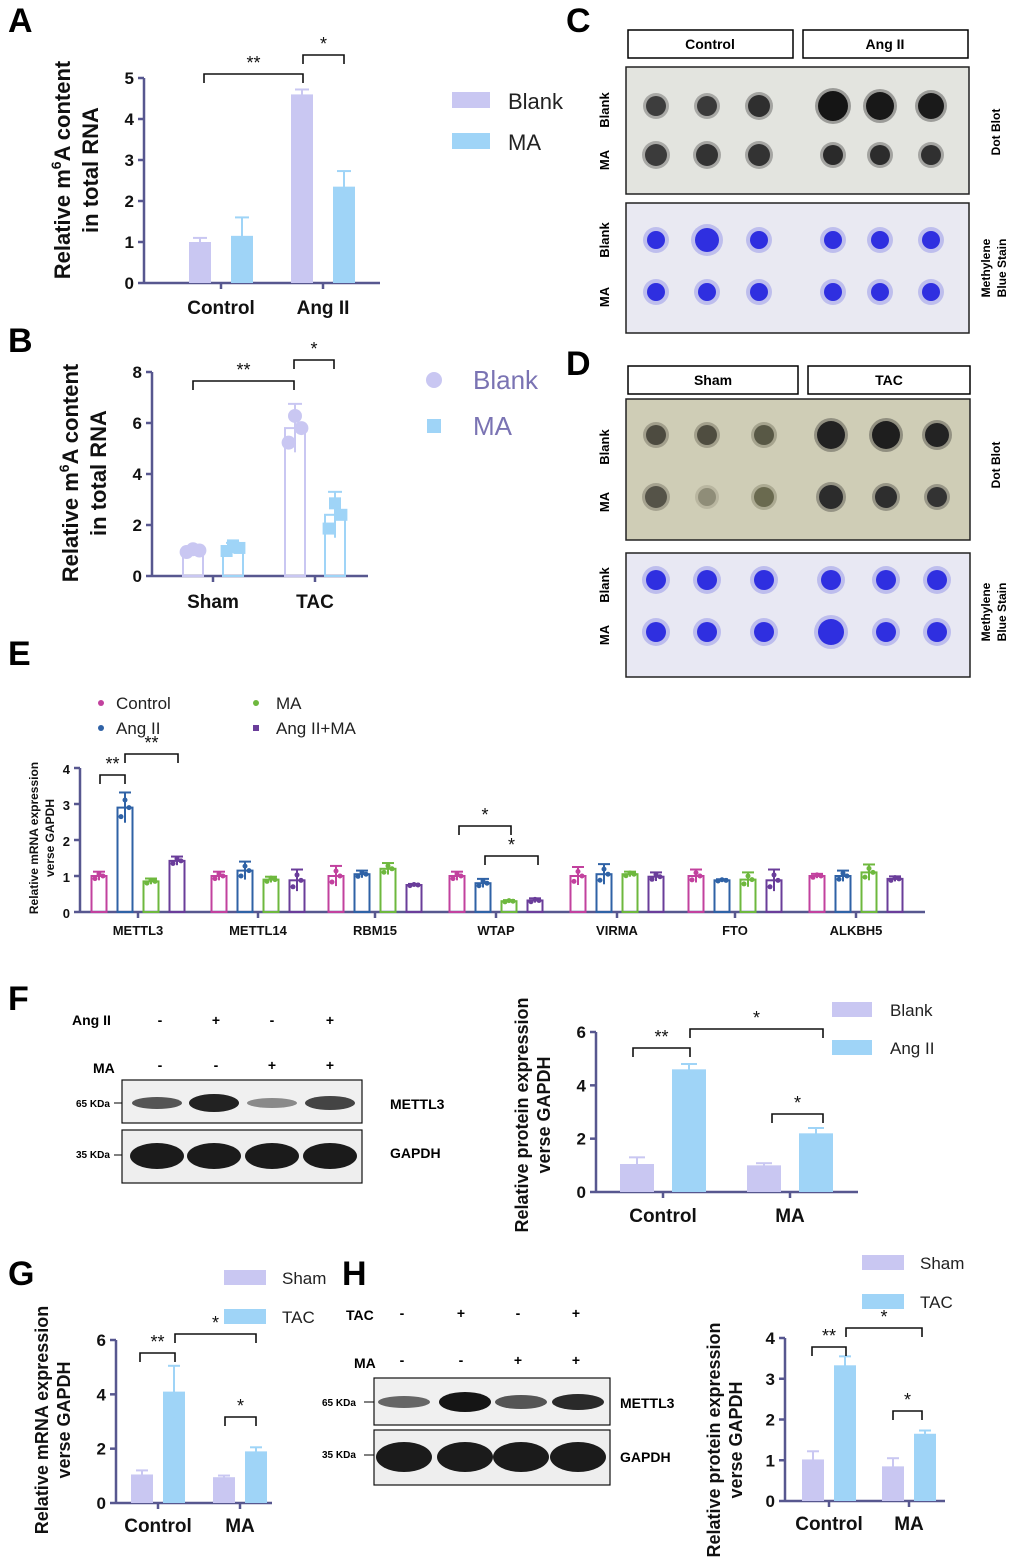  I want to click on blot-d-header-sham: Sham, so click(713, 380).